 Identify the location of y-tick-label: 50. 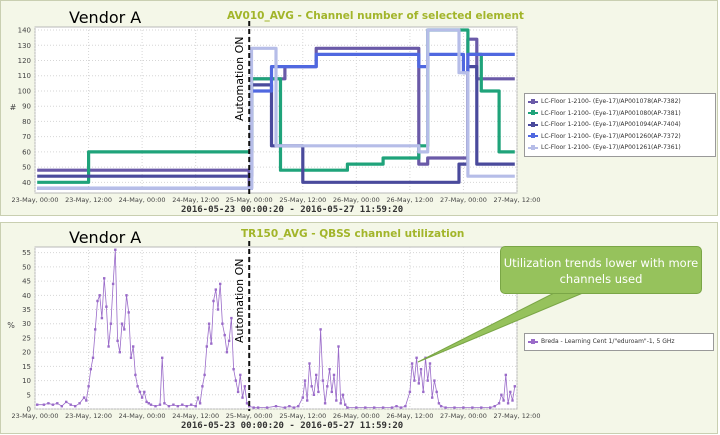
(26, 267).